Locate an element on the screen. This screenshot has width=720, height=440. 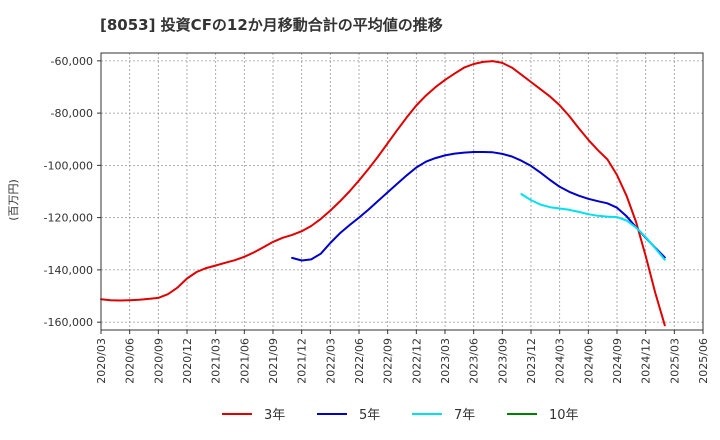
y-tick-label: -80,000 is located at coordinates (72, 113).